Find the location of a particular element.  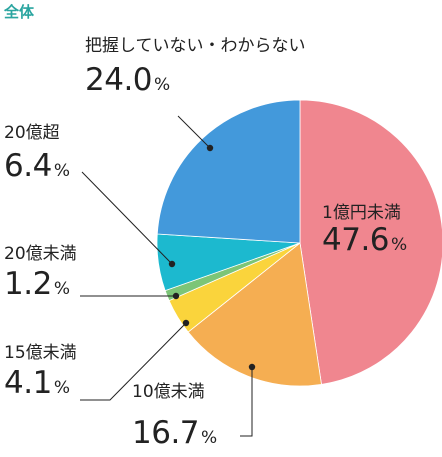

pie-slice-unk is located at coordinates (228, 171).